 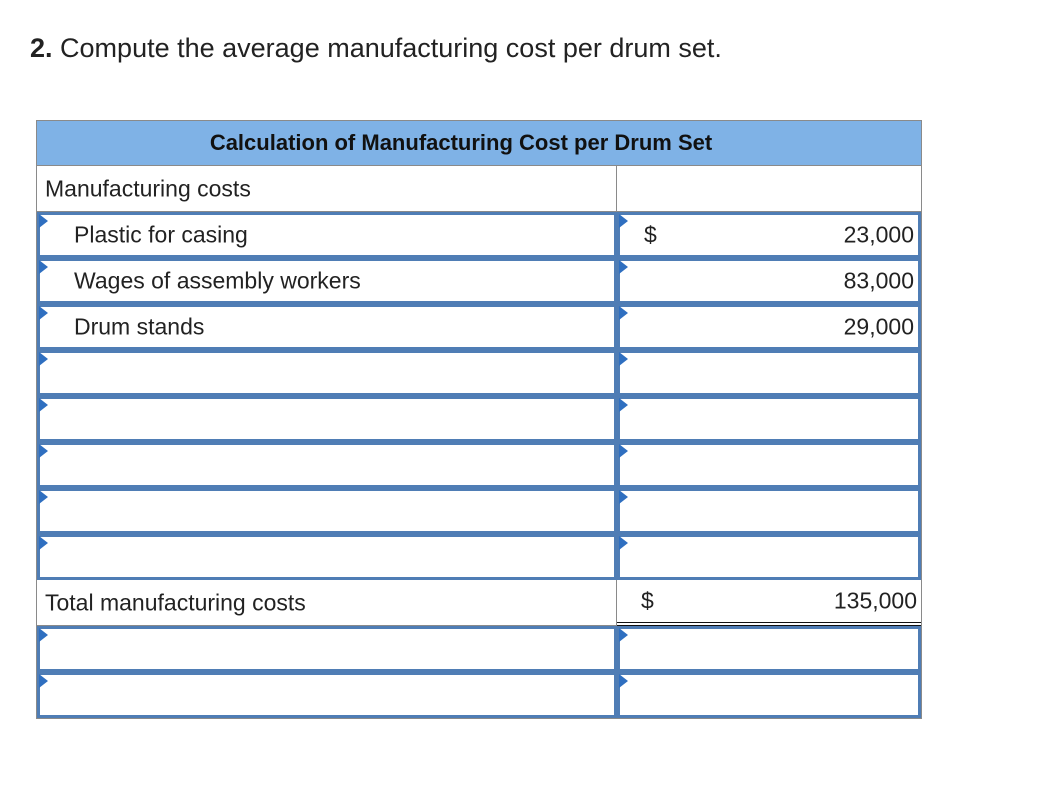 What do you see at coordinates (769, 603) in the screenshot?
I see `total-value-cell: $ 135,000` at bounding box center [769, 603].